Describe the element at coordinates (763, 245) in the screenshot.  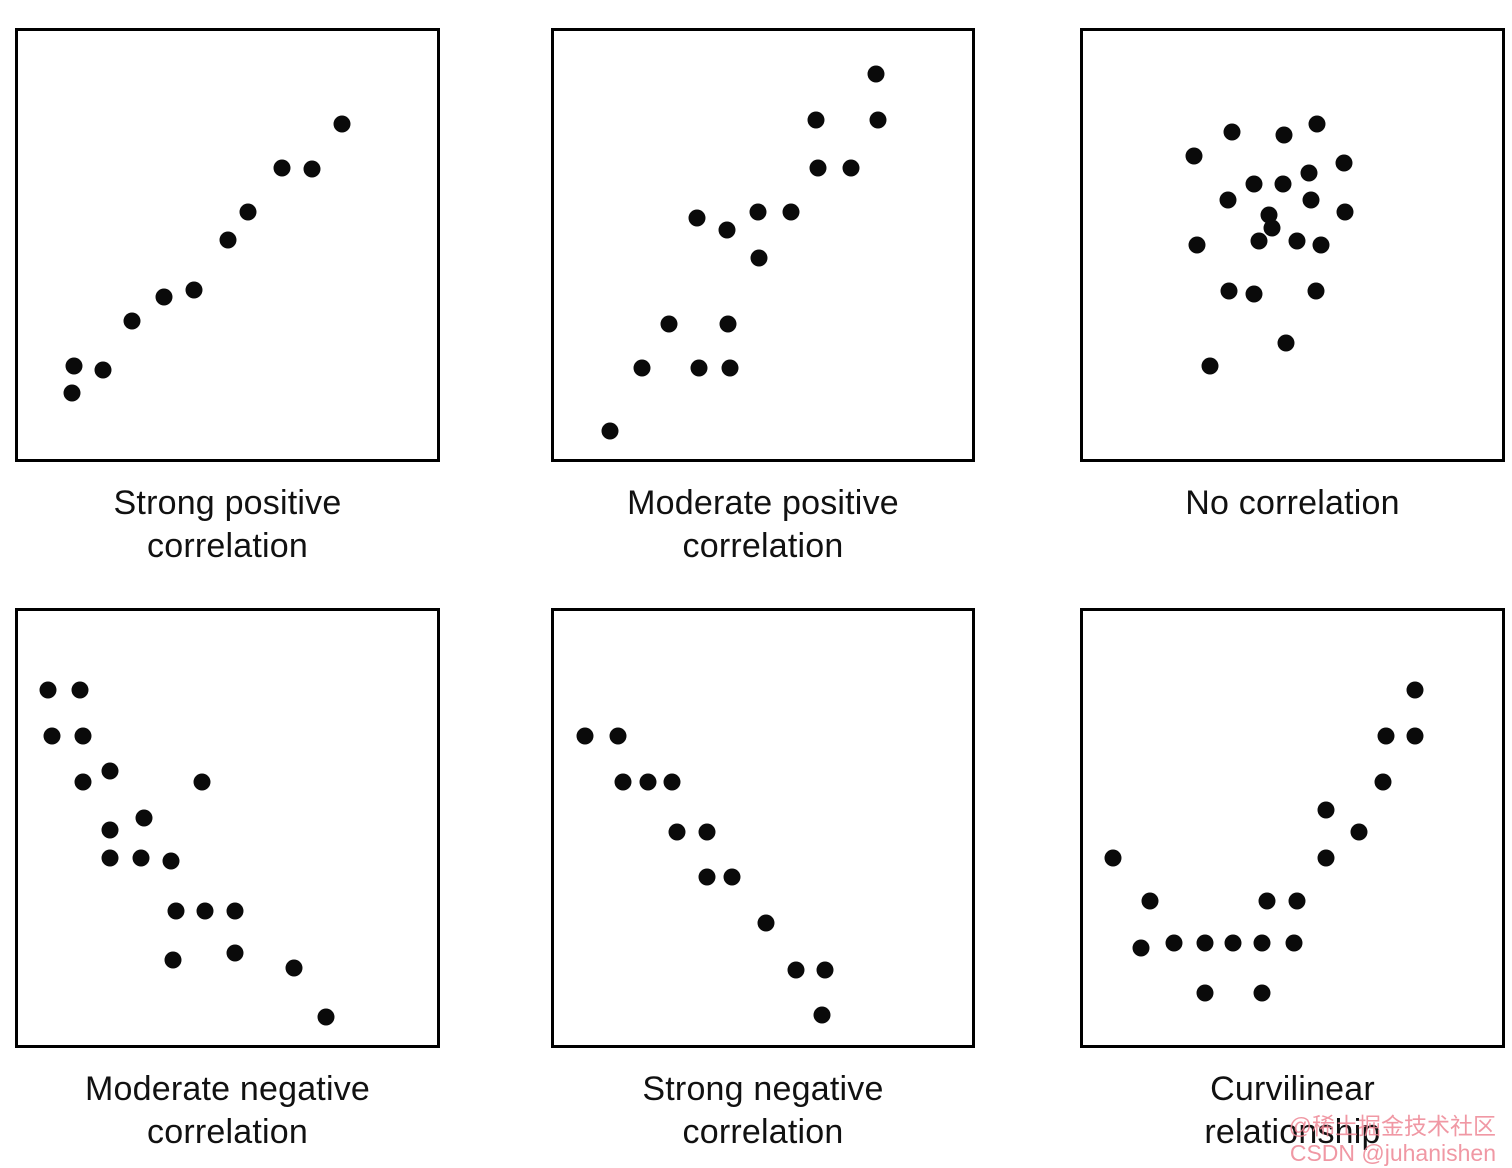
I see `scatter-plot-moderate-positive` at that location.